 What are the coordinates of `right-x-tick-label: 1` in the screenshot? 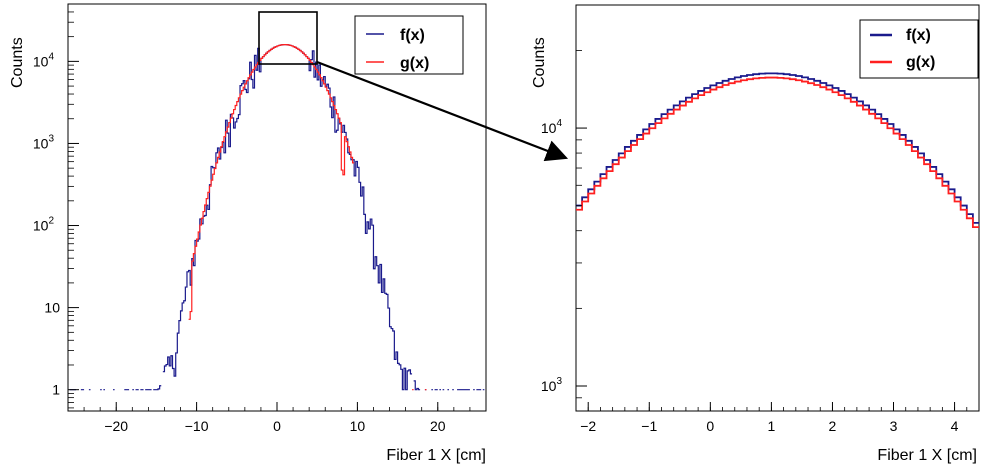 It's located at (771, 426).